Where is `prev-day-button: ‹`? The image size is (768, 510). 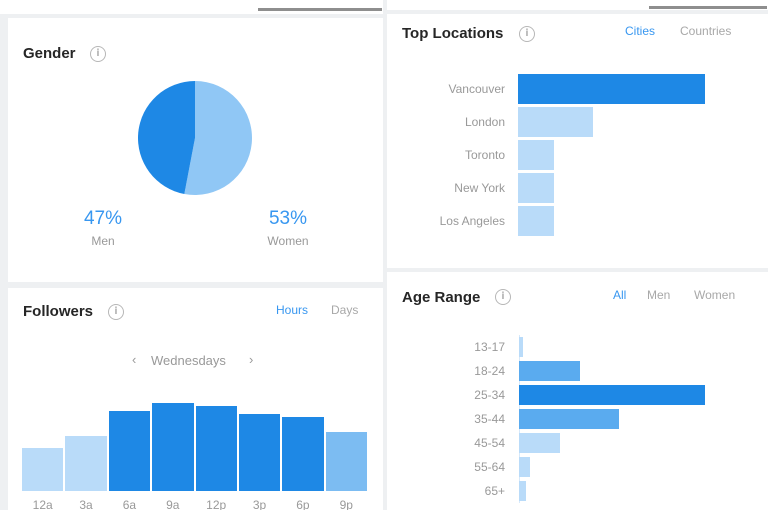
prev-day-button: ‹ is located at coordinates (134, 359).